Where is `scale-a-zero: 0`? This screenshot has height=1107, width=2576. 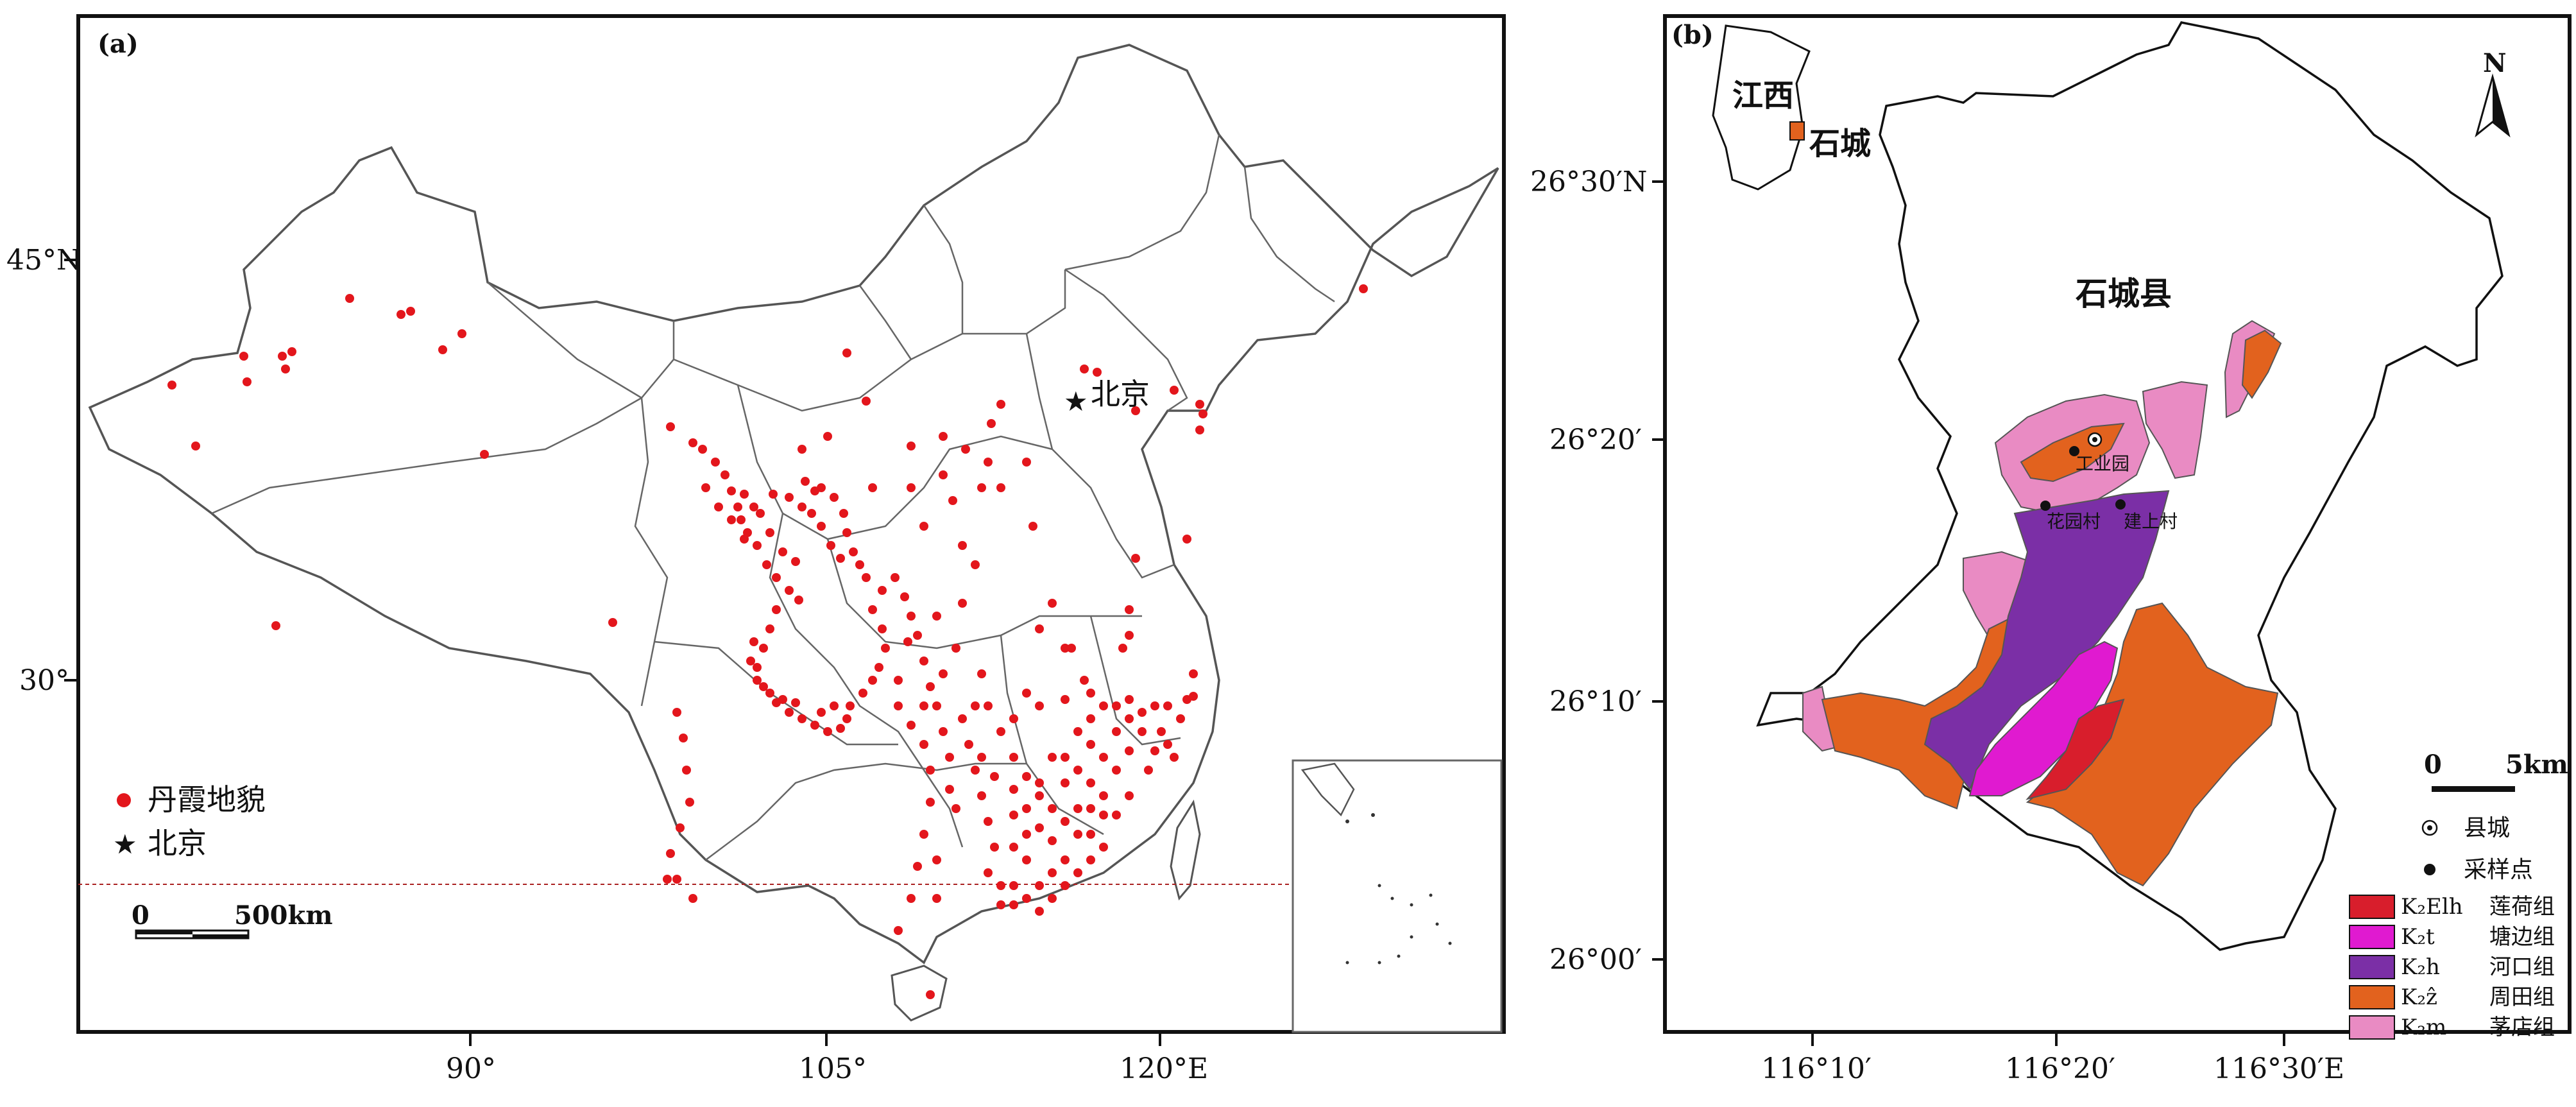 scale-a-zero: 0 is located at coordinates (140, 915).